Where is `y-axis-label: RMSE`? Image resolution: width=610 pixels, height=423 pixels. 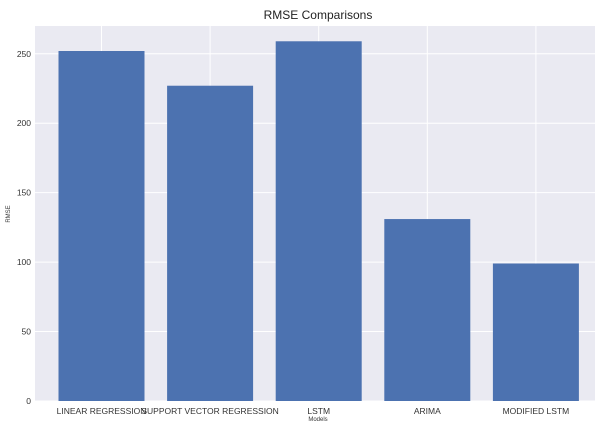
y-axis-label: RMSE is located at coordinates (9, 213).